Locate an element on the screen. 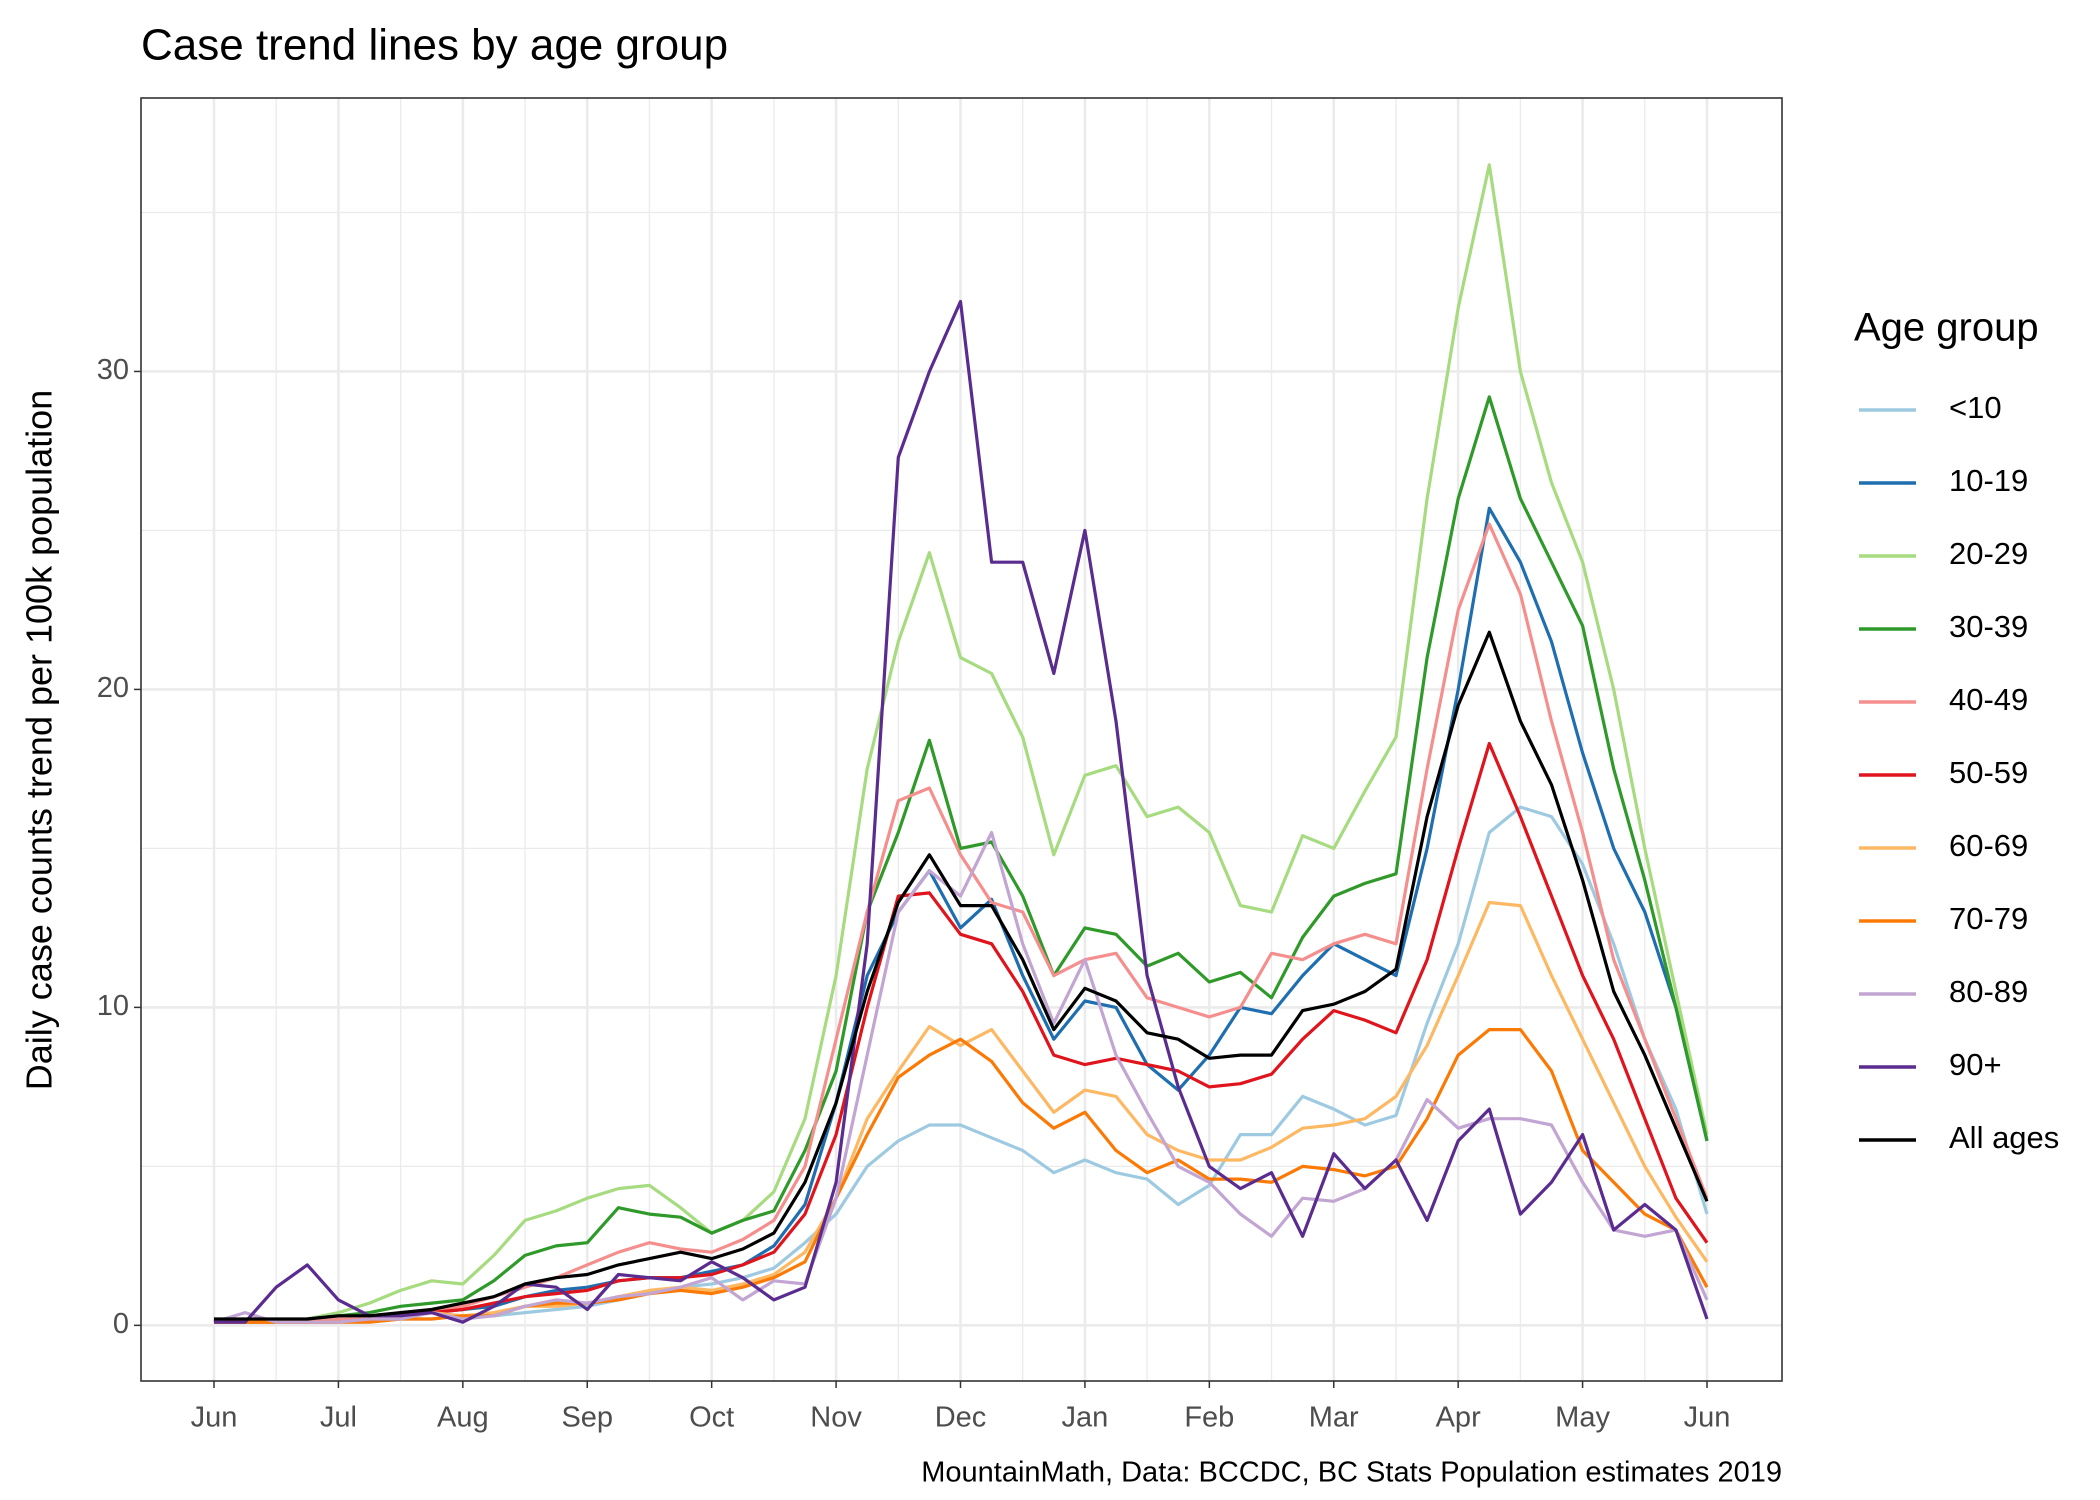 The width and height of the screenshot is (2100, 1500). x-tick-label: Aug is located at coordinates (463, 1418).